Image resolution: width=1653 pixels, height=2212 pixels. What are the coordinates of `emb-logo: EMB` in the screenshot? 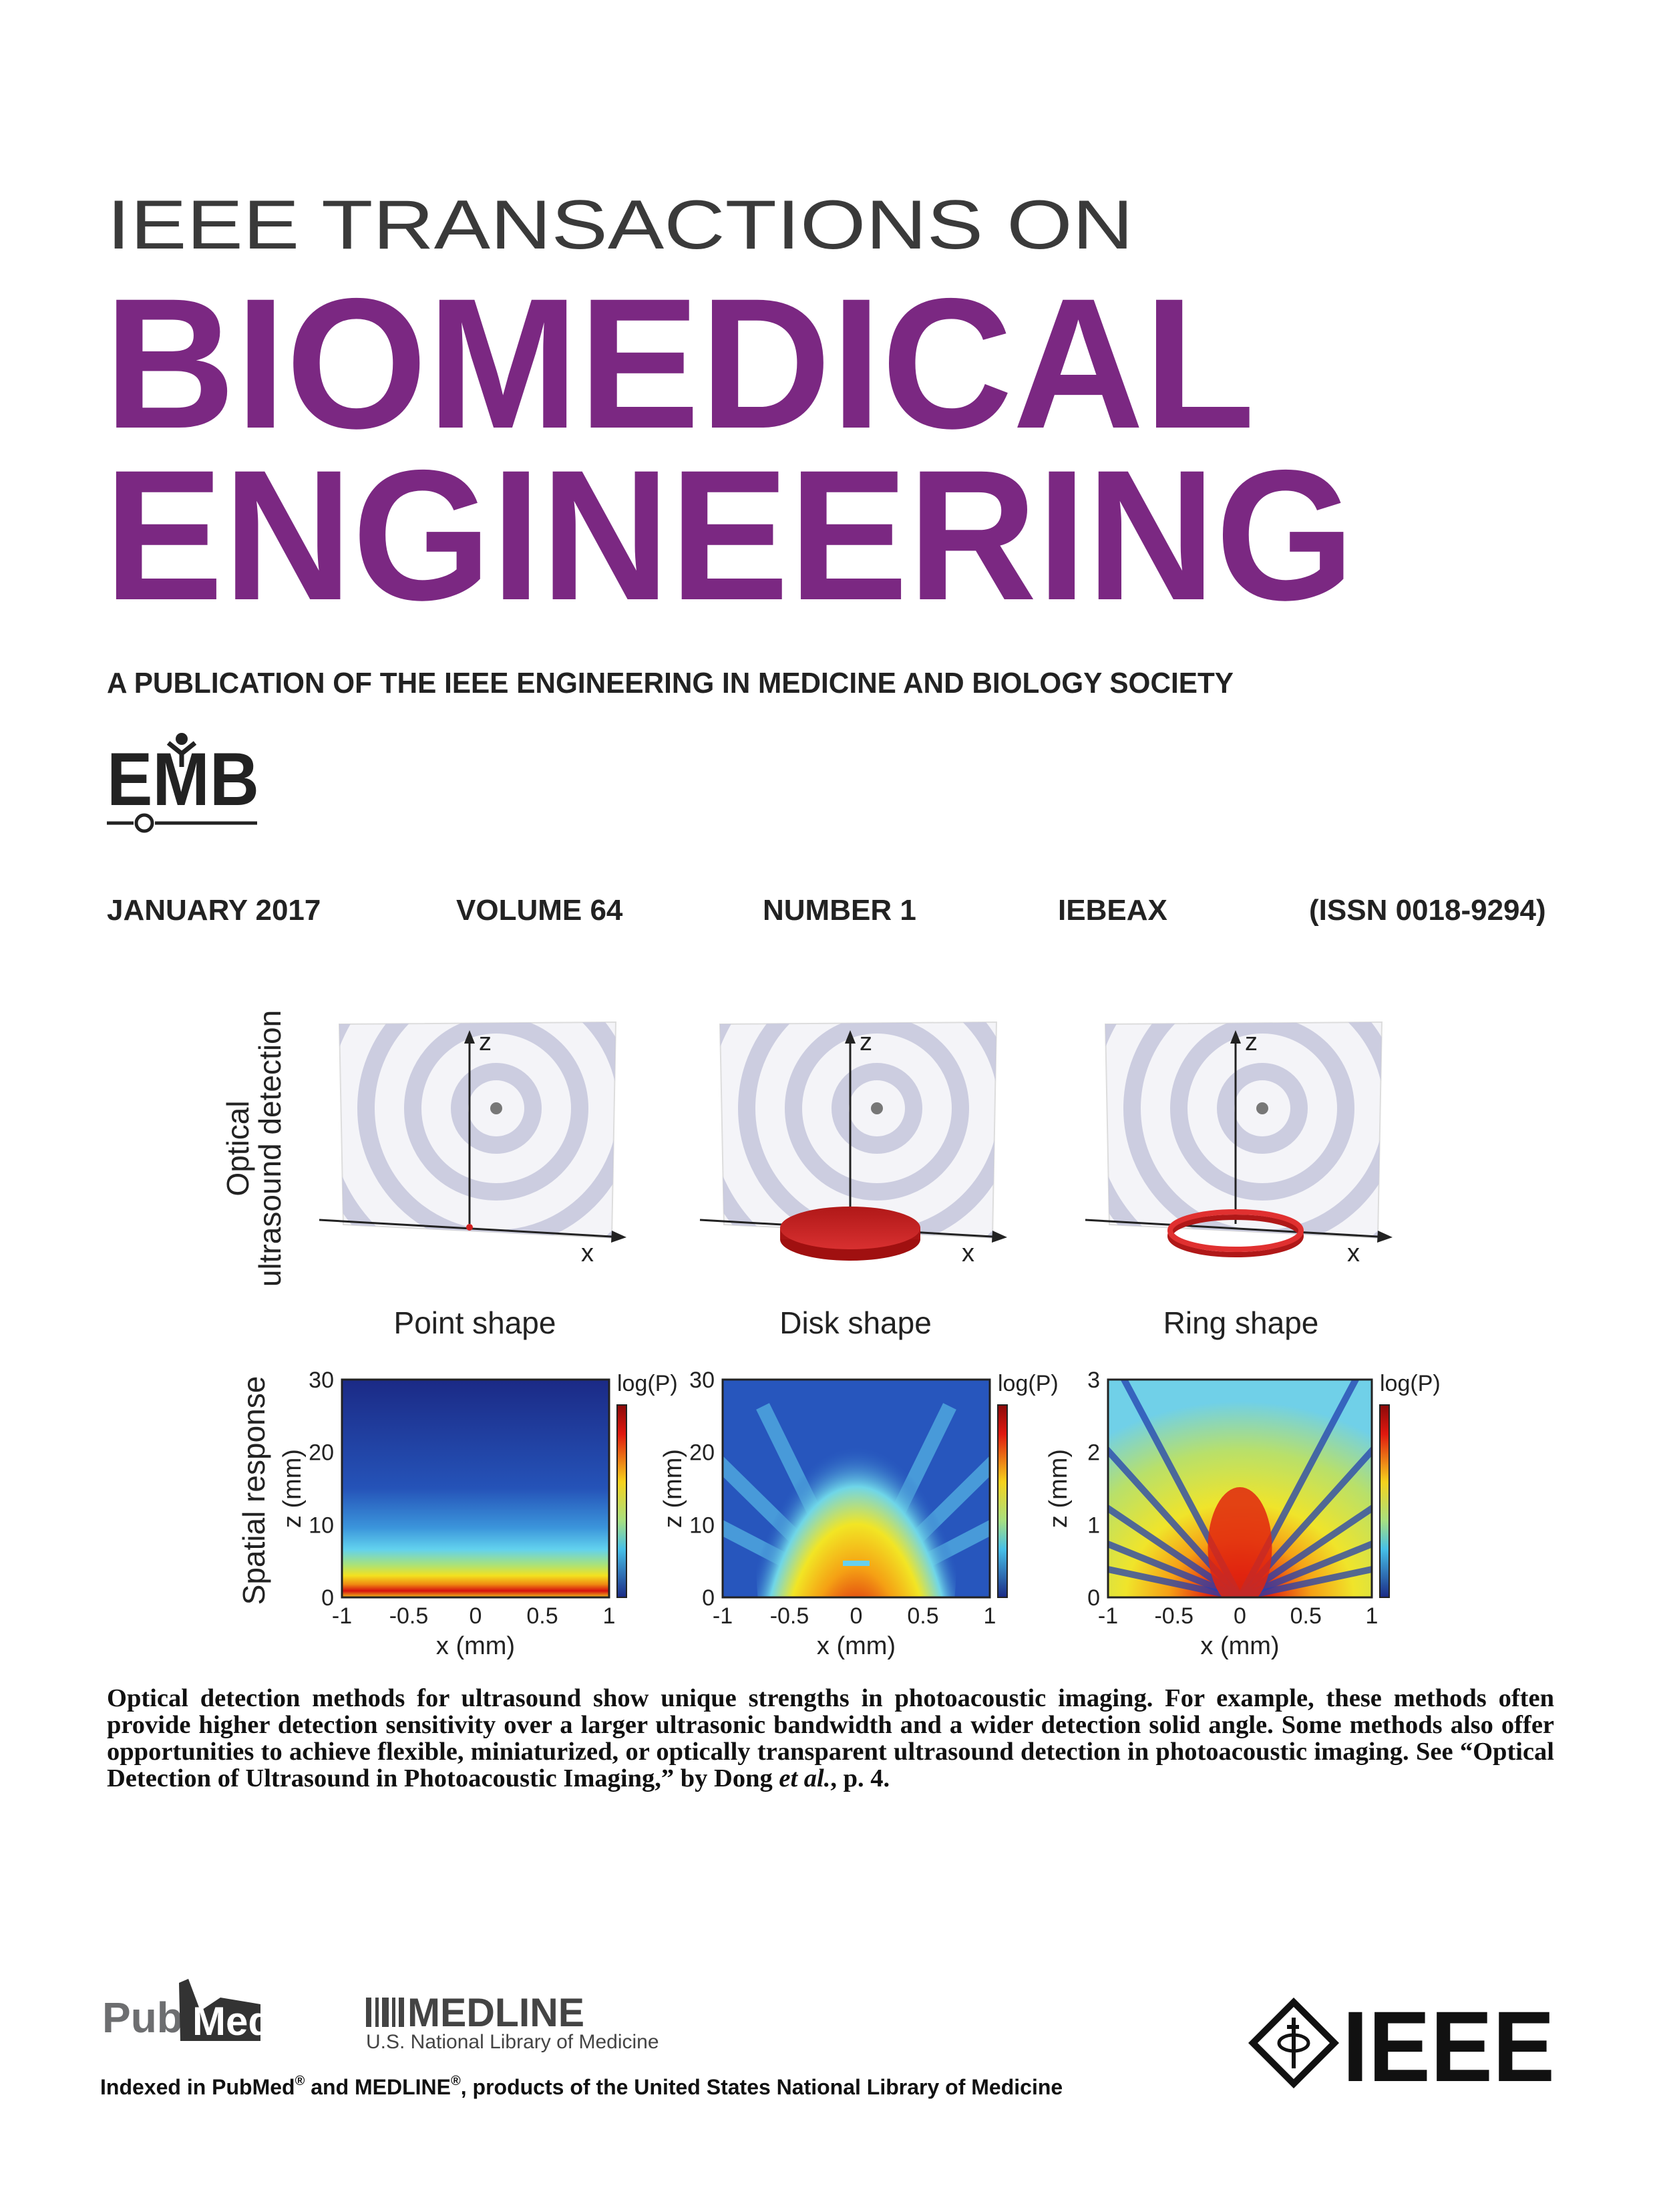 It's located at (183, 783).